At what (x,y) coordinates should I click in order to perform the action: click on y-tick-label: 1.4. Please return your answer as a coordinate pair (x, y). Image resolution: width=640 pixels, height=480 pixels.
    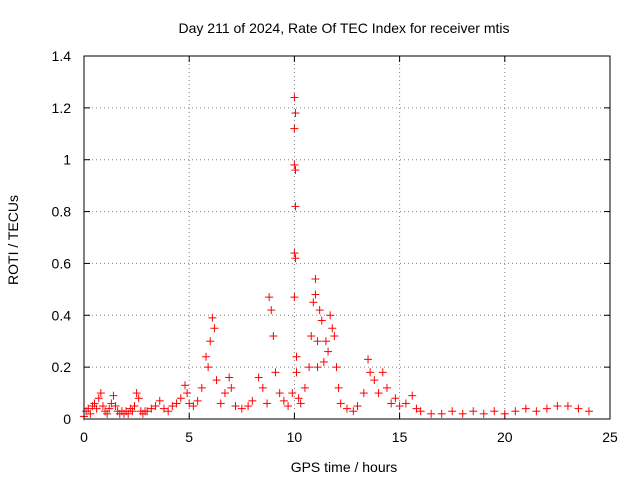
    Looking at the image, I should click on (62, 56).